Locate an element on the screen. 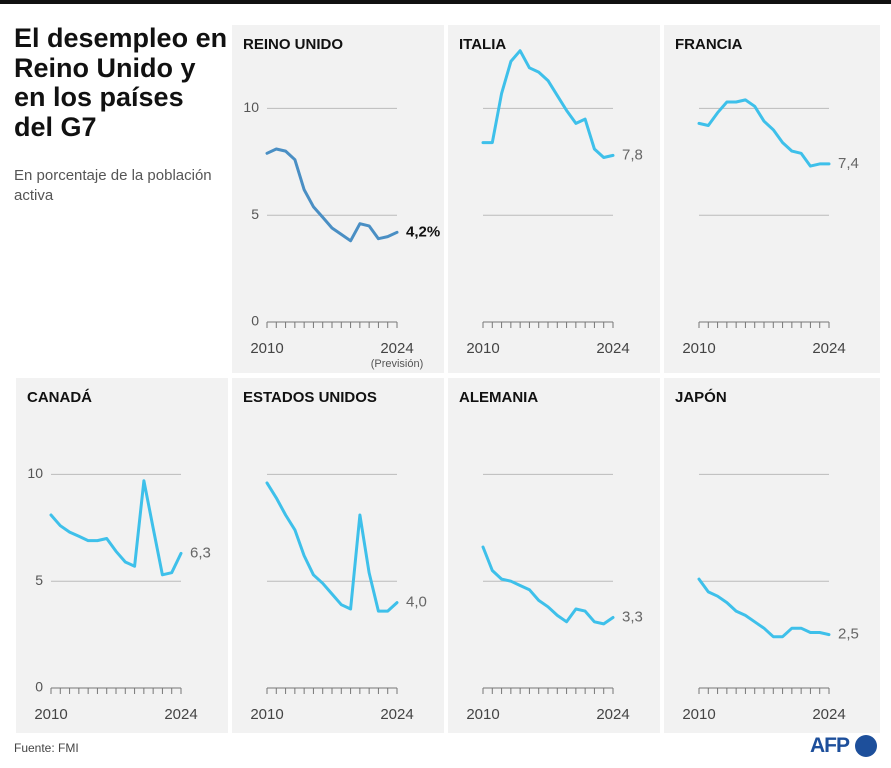 This screenshot has width=891, height=768. panel-title: ESTADOS UNIDOS is located at coordinates (310, 397).